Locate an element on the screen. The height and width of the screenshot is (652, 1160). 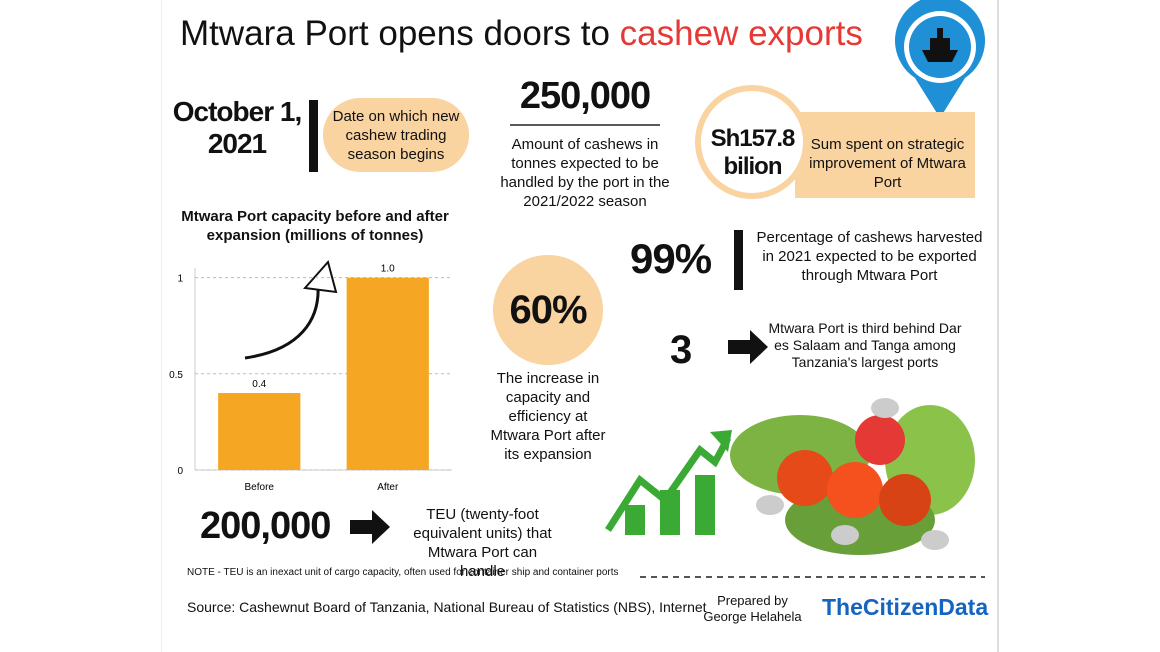
brand: TheCitizenData is located at coordinates (905, 607).